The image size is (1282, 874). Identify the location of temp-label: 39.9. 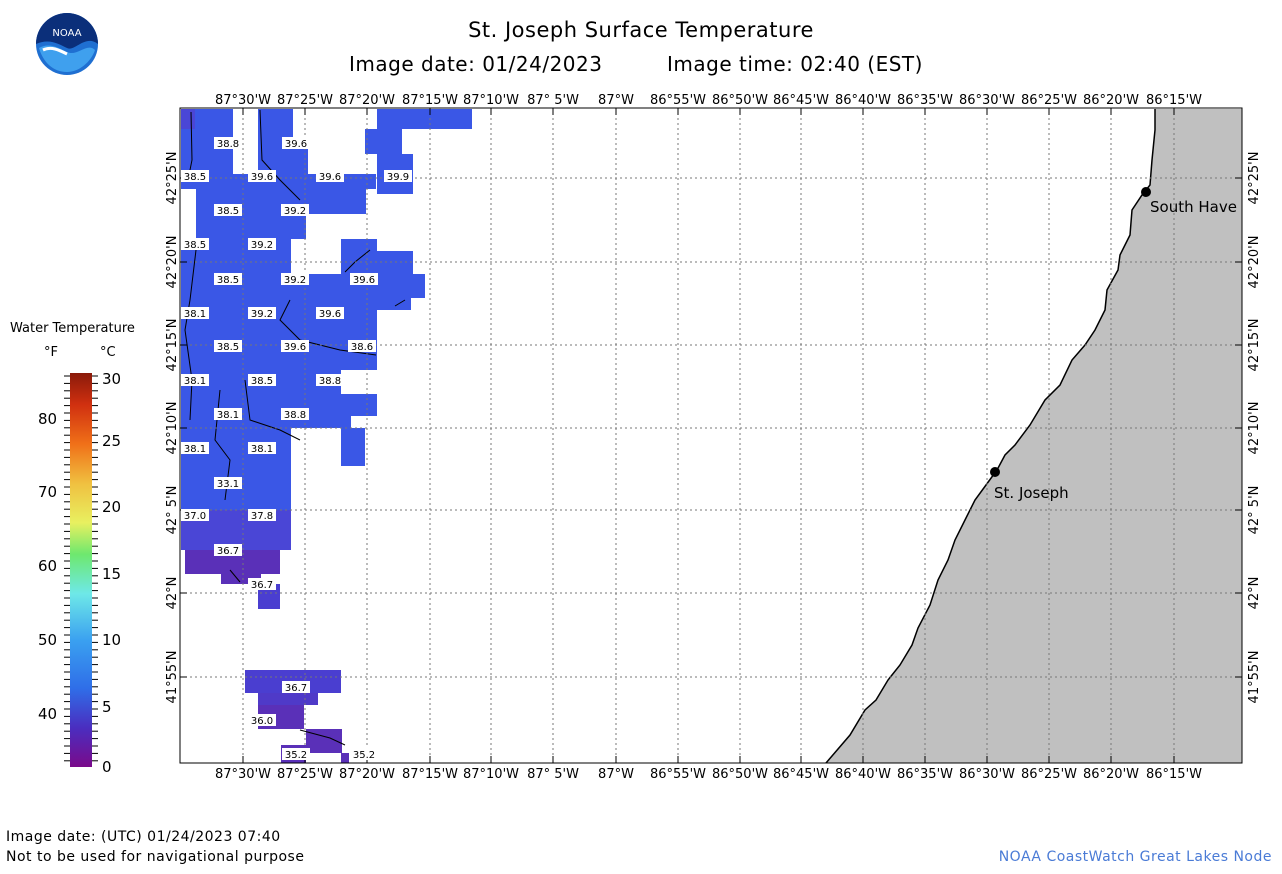
(398, 176).